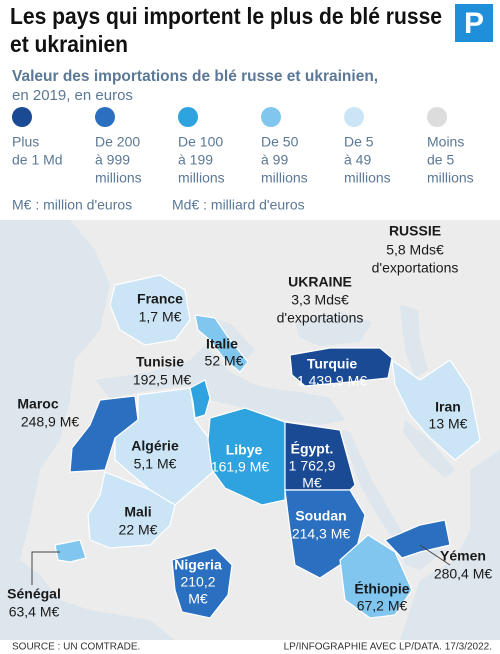 The image size is (500, 654). What do you see at coordinates (312, 466) in the screenshot?
I see `country-value: 1 762,9` at bounding box center [312, 466].